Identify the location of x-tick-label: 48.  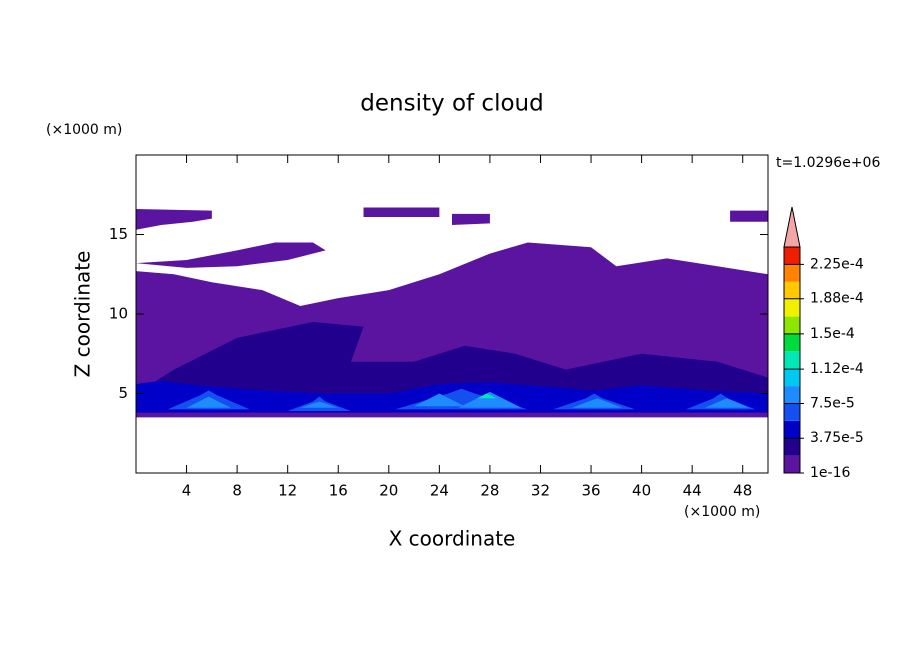
(742, 491).